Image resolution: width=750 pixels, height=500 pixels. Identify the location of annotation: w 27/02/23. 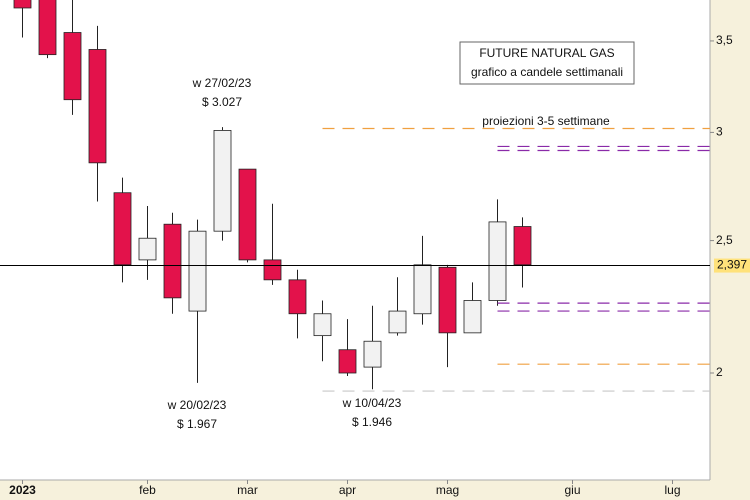
(222, 83).